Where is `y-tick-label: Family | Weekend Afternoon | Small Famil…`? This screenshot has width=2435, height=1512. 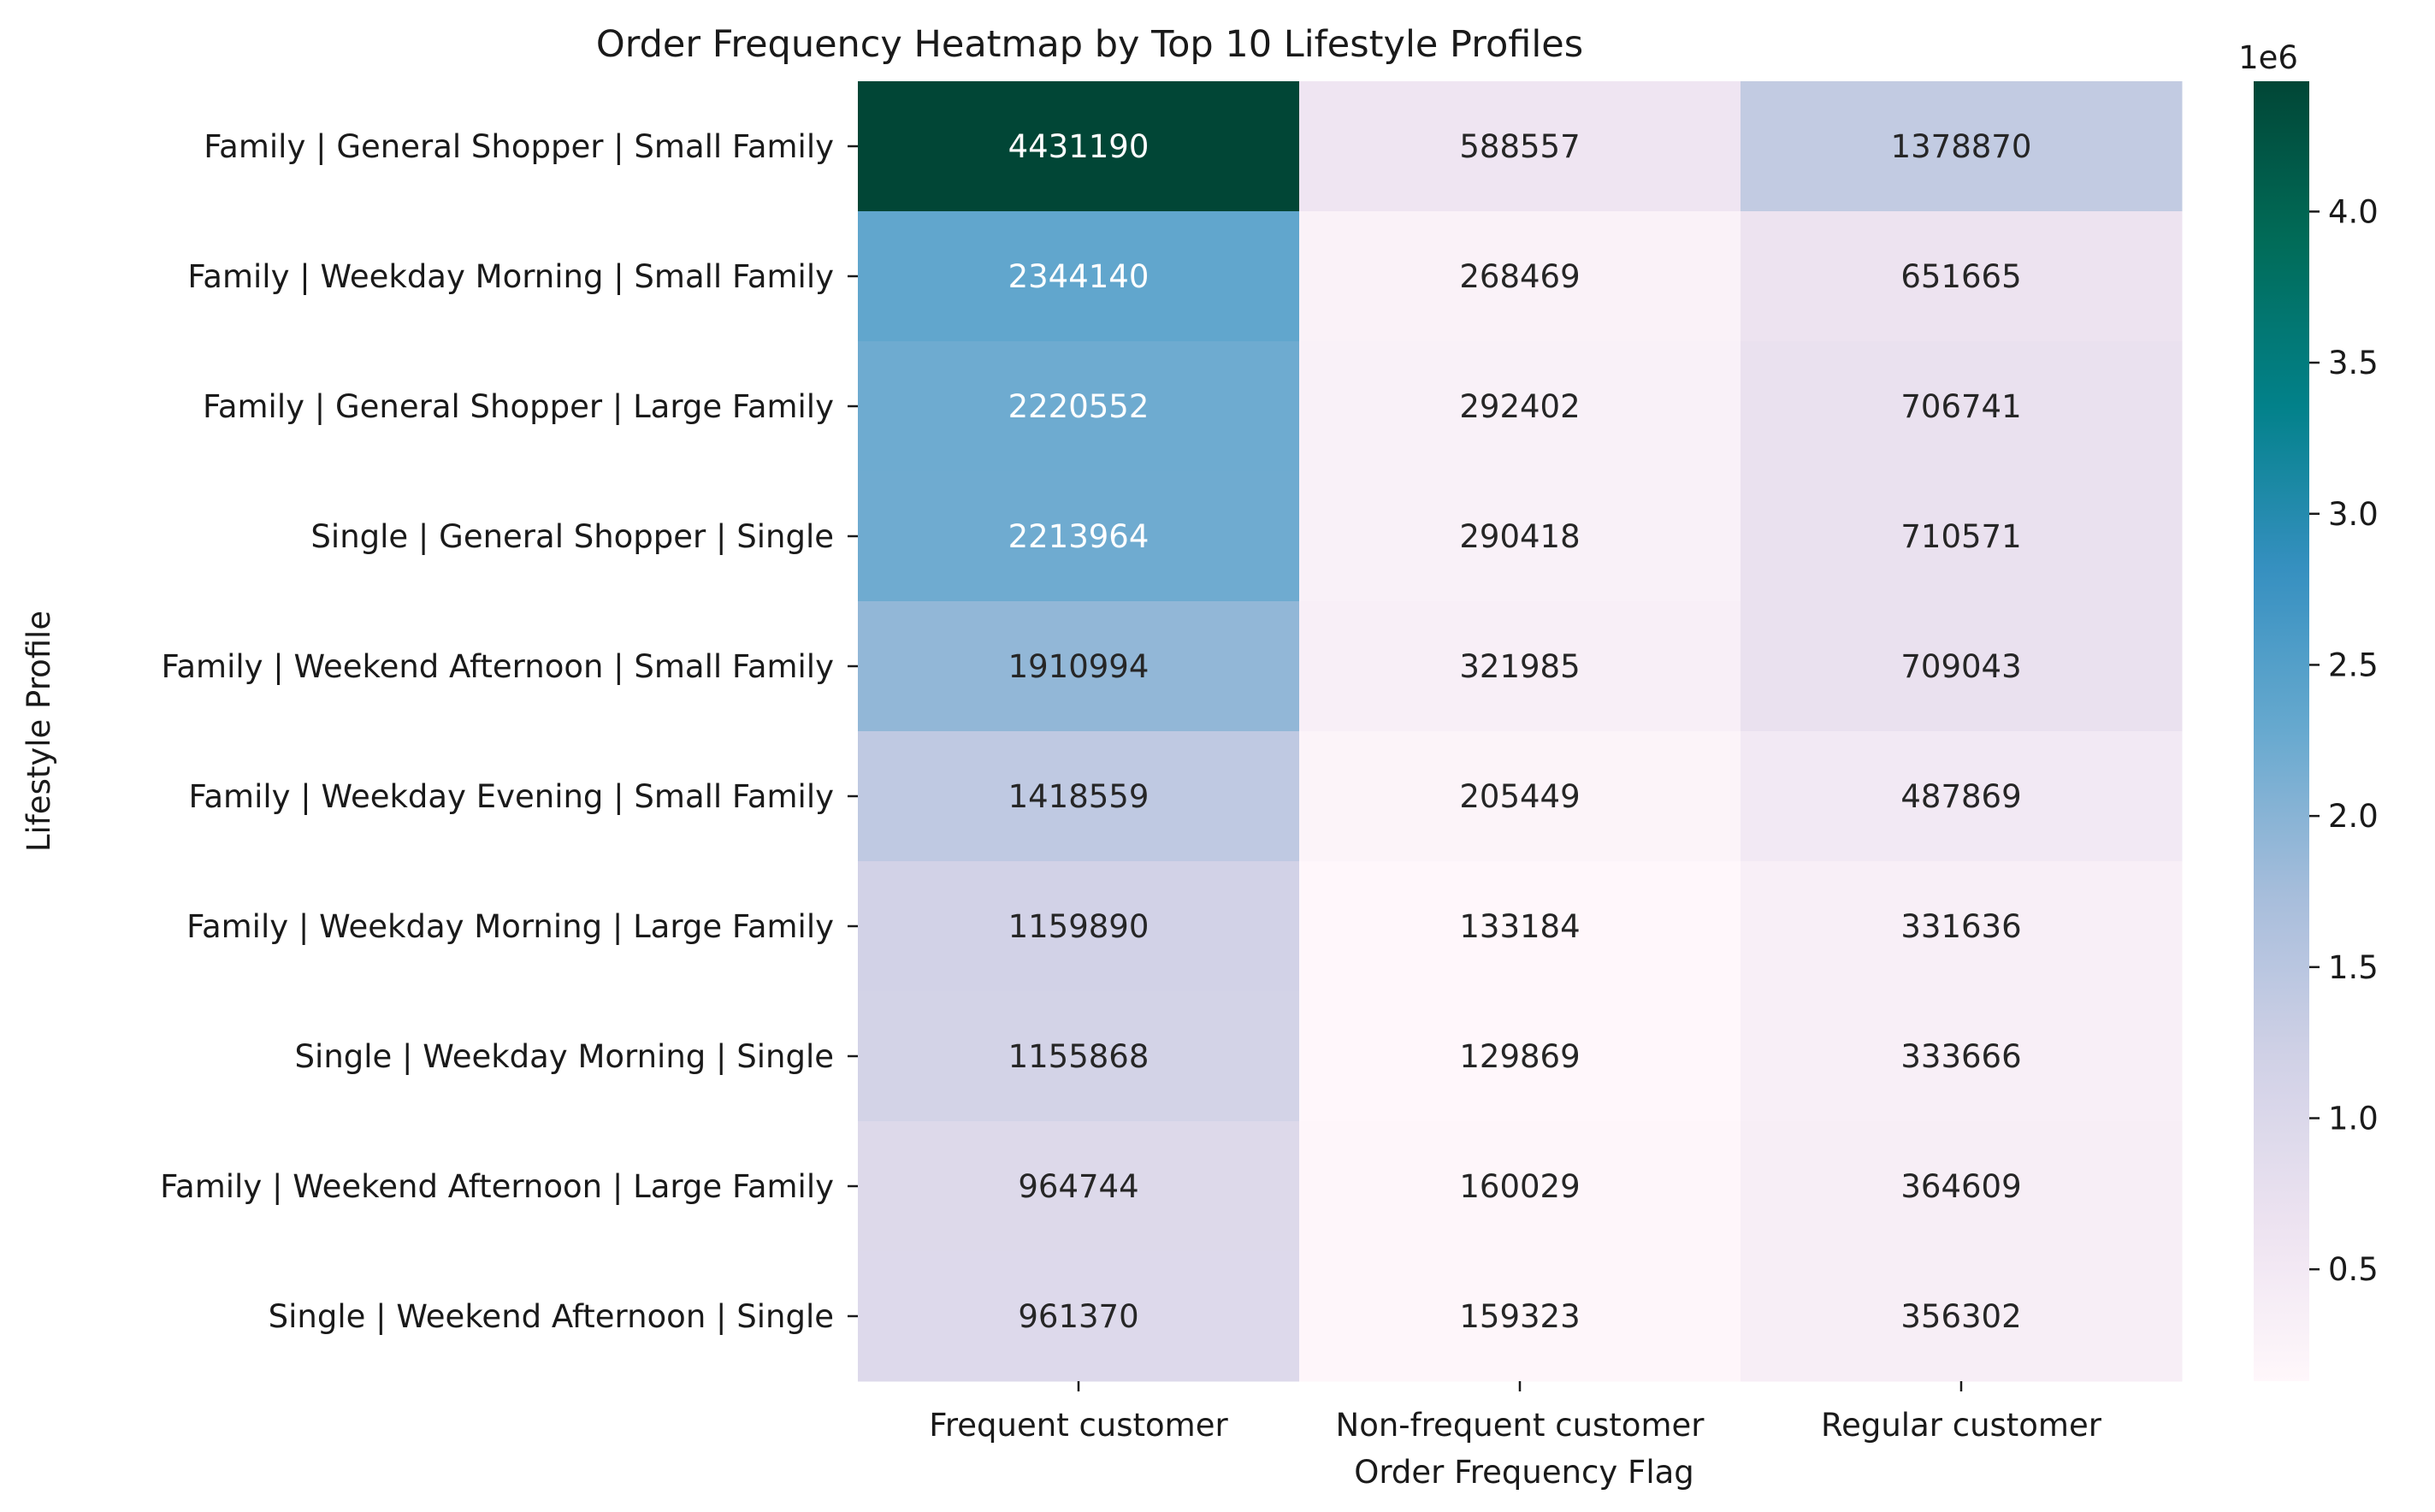
y-tick-label: Family | Weekend Afternoon | Small Famil… is located at coordinates (497, 666).